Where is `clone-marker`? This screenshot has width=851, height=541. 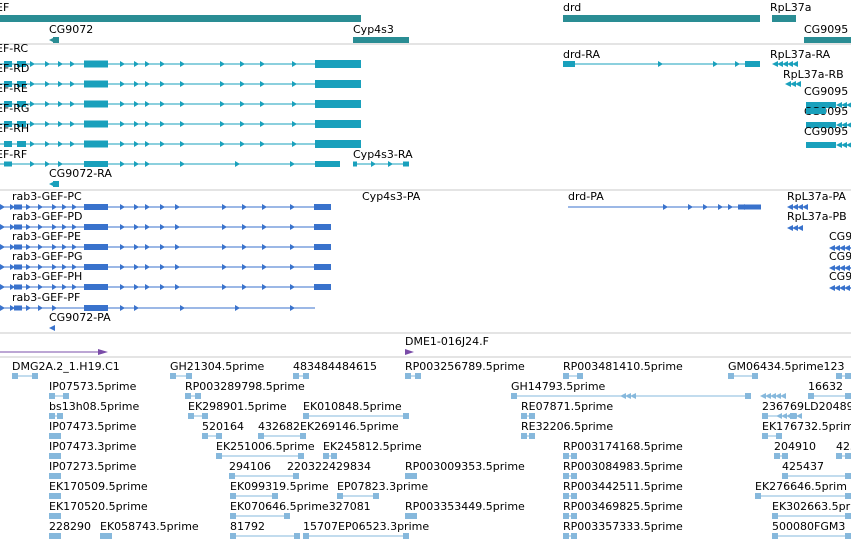 clone-marker is located at coordinates (103, 352).